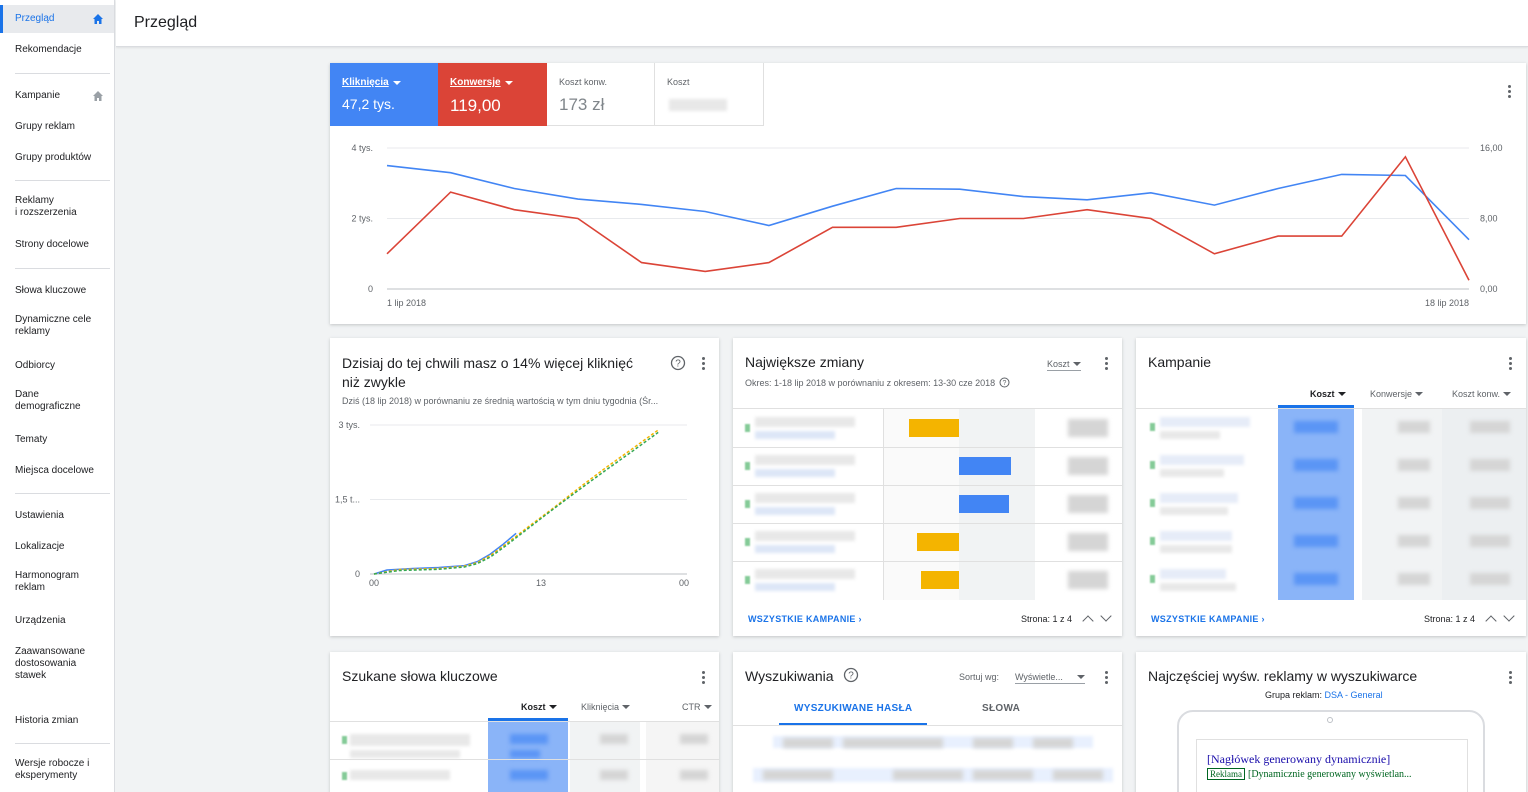 This screenshot has height=792, width=1528. What do you see at coordinates (1397, 394) in the screenshot?
I see `col-header-conversions: Konwersje` at bounding box center [1397, 394].